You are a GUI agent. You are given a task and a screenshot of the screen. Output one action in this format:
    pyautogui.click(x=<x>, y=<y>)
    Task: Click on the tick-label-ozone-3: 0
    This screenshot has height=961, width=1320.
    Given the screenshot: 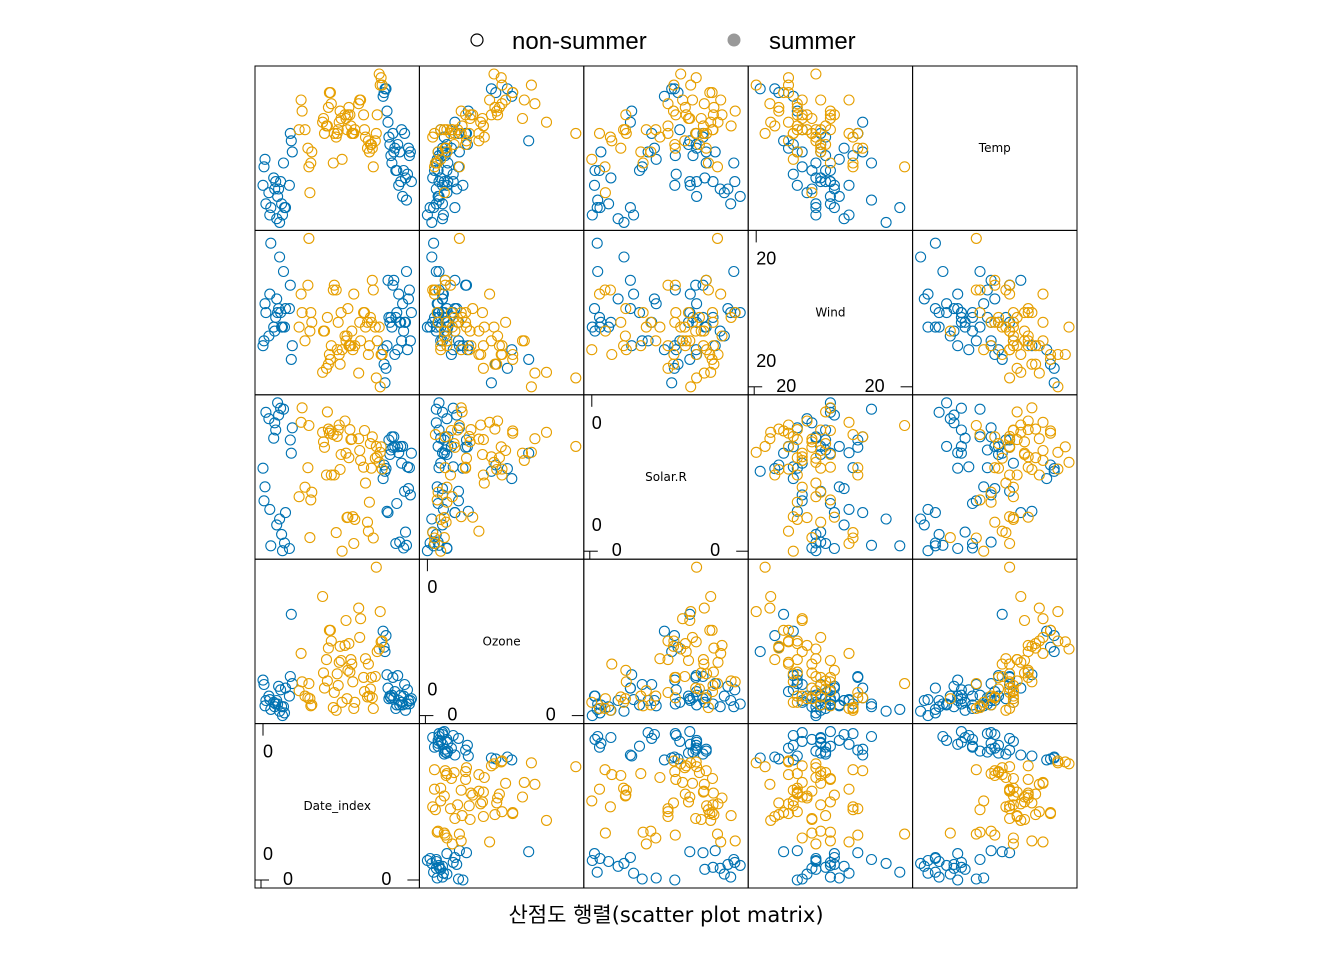 What is the action you would take?
    pyautogui.click(x=551, y=715)
    